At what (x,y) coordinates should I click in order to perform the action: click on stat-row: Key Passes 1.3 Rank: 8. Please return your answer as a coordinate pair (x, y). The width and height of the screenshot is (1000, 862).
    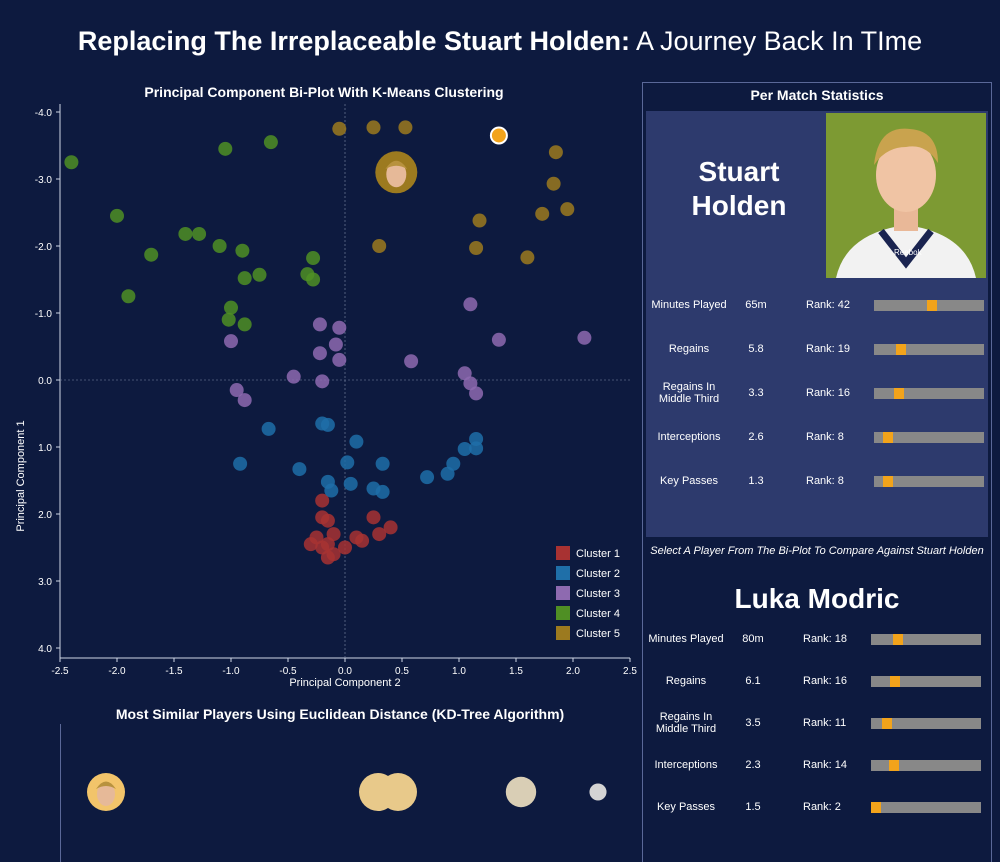
    Looking at the image, I should click on (817, 481).